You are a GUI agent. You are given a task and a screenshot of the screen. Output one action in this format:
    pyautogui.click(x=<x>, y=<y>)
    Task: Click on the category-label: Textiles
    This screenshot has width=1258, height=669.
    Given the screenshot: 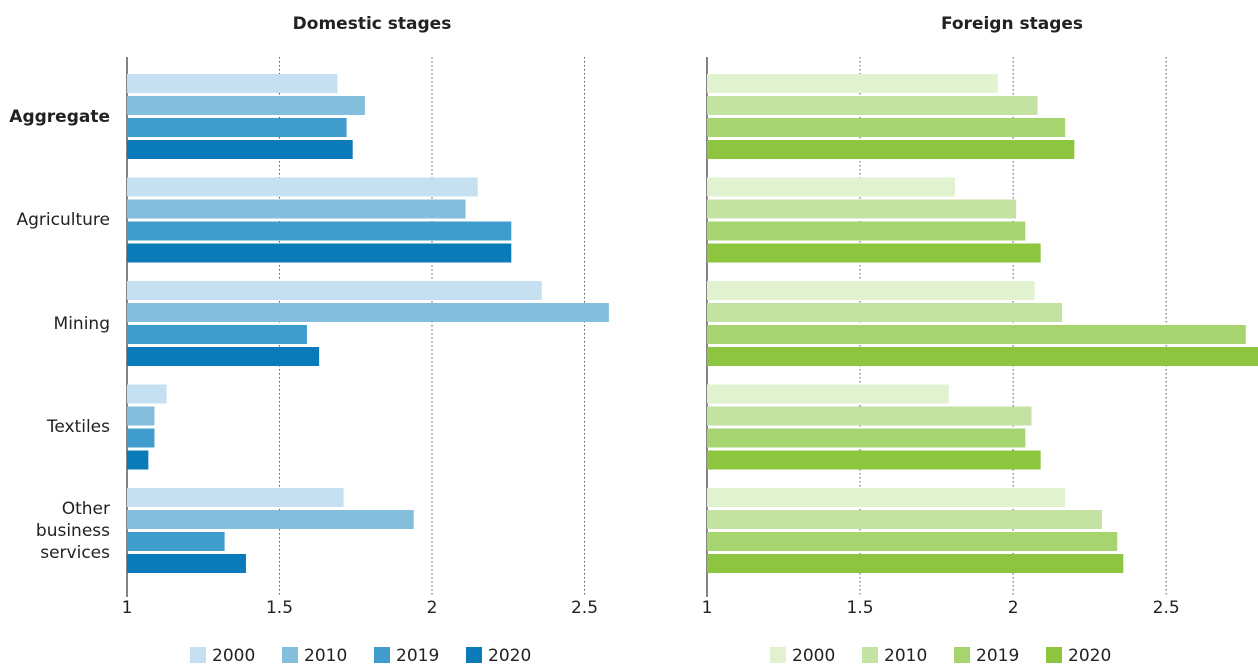 What is the action you would take?
    pyautogui.click(x=78, y=427)
    